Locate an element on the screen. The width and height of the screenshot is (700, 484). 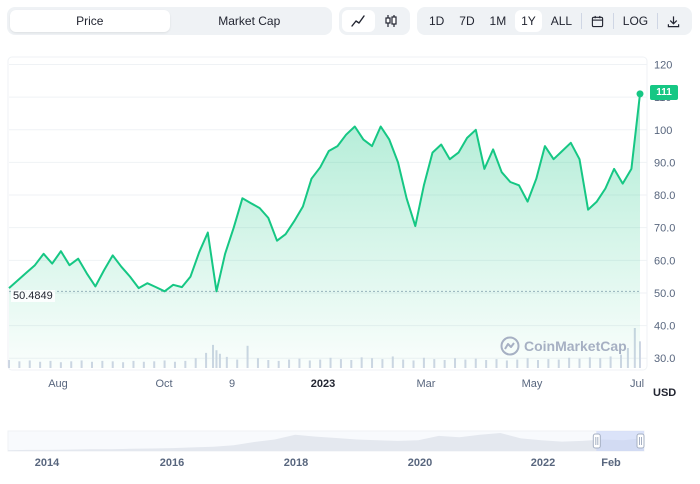
current-price-dot is located at coordinates (640, 94).